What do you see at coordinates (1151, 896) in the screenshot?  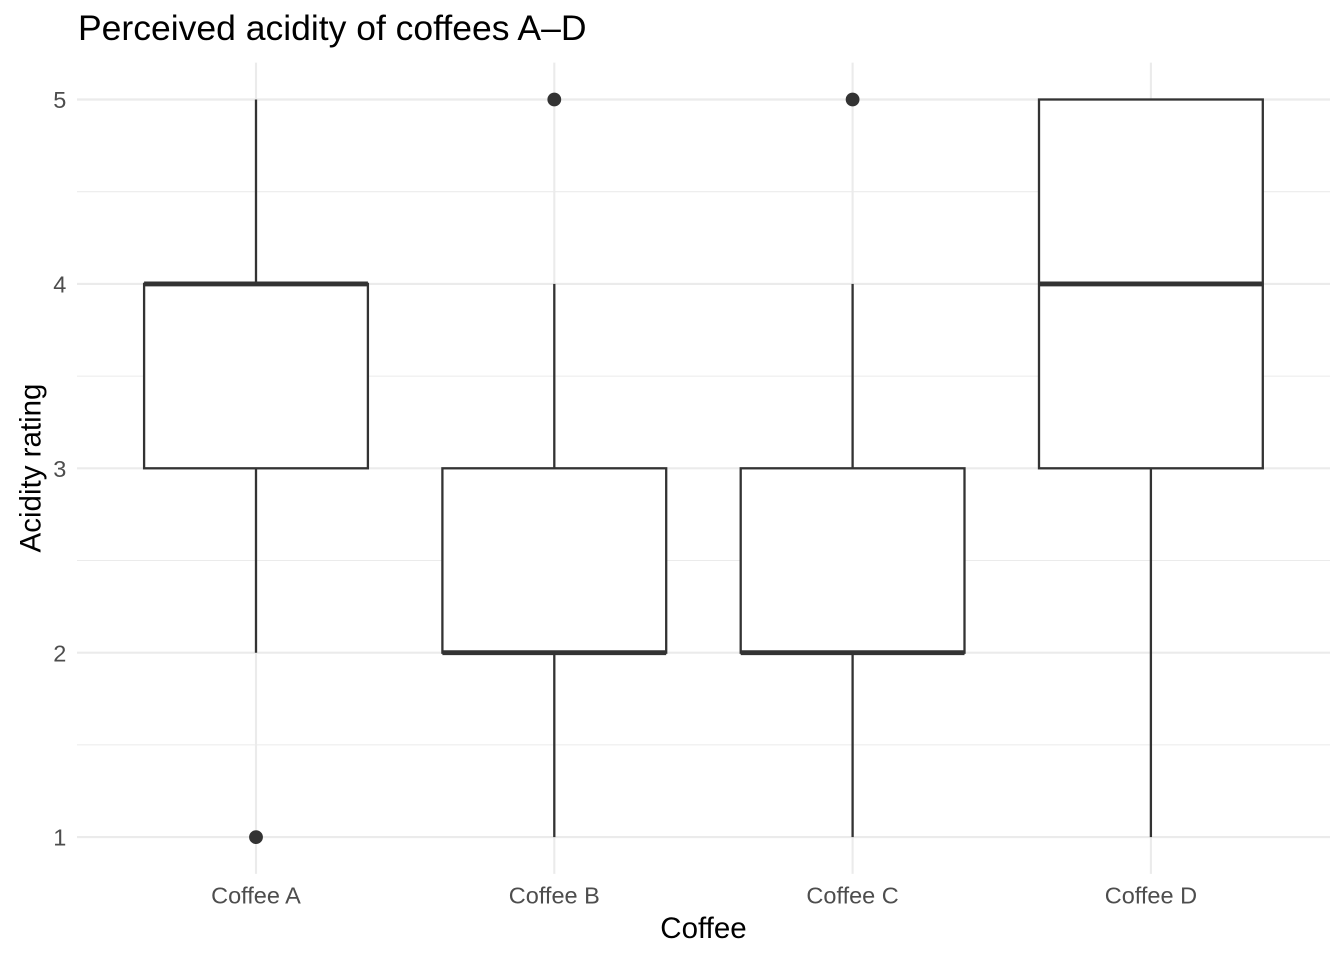 I see `svg-text: Coffee D` at bounding box center [1151, 896].